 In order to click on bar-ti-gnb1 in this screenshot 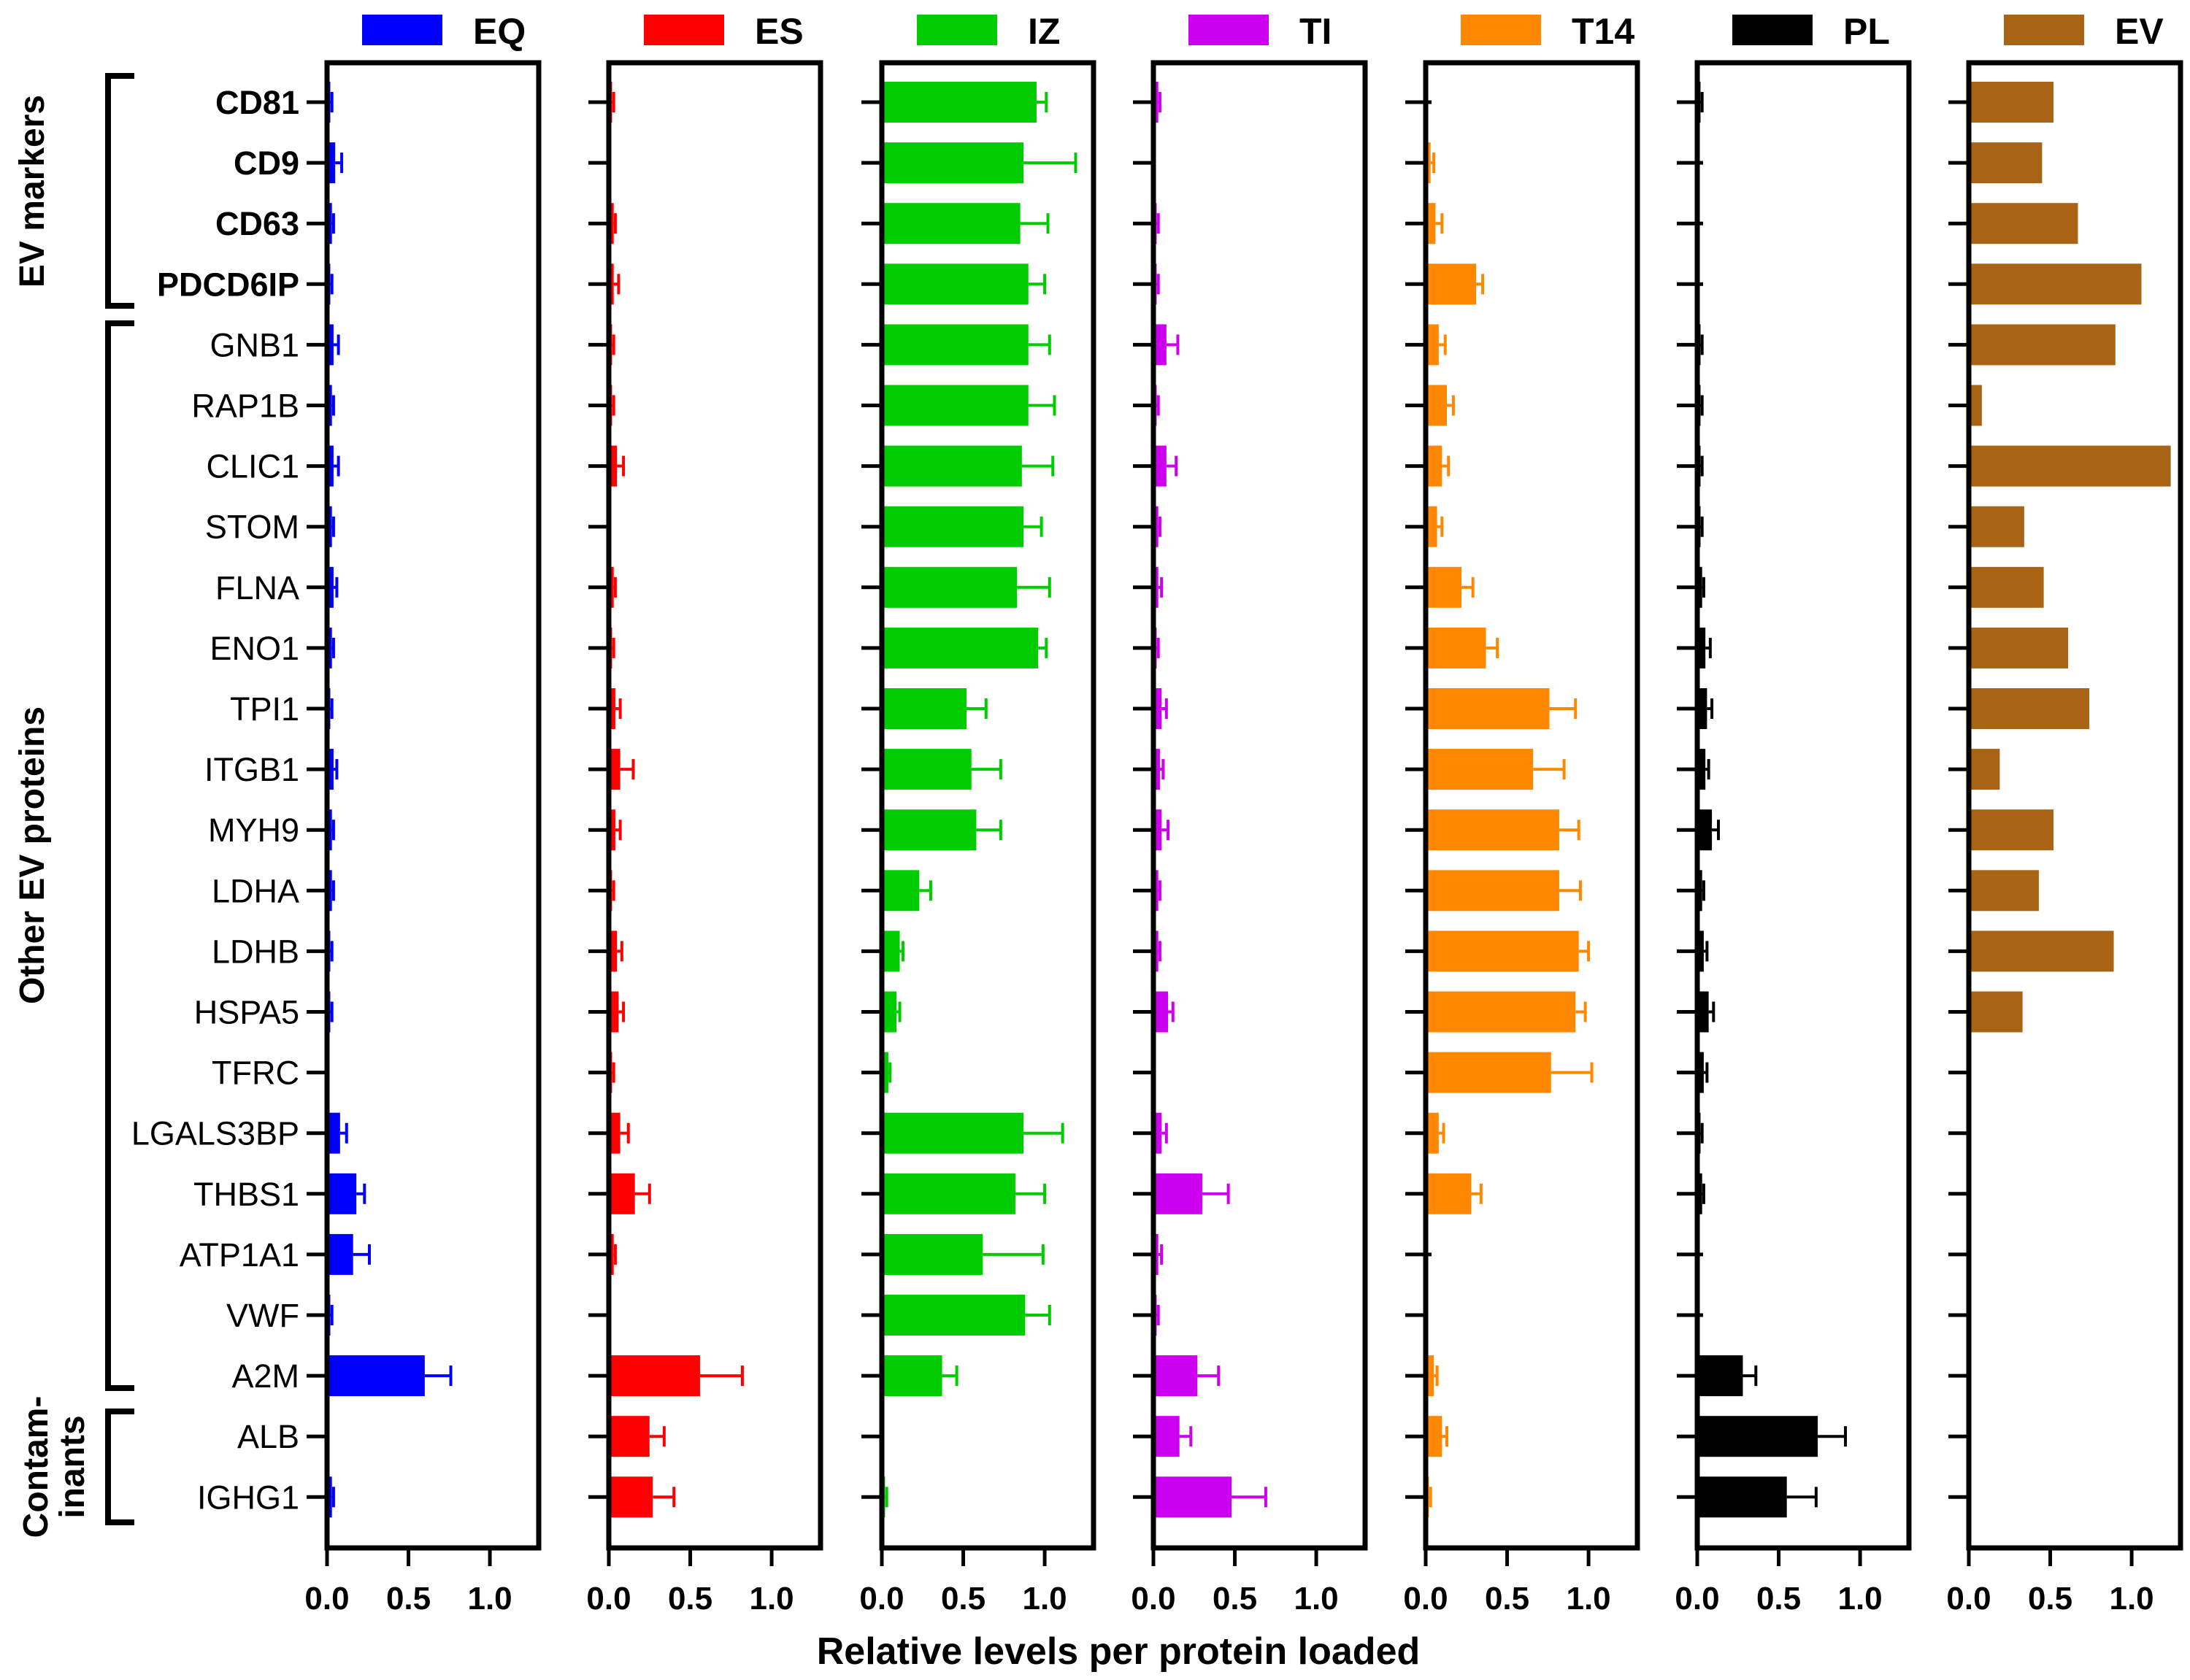, I will do `click(1160, 345)`.